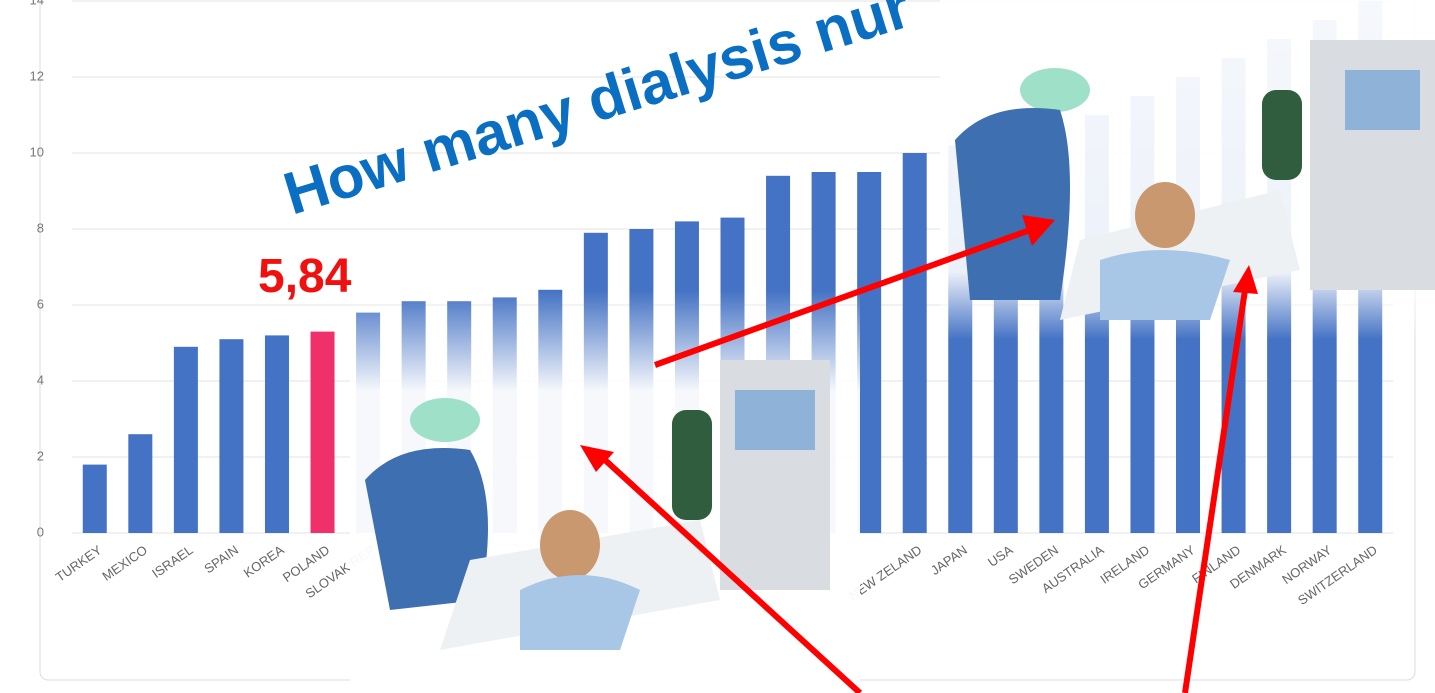 The height and width of the screenshot is (693, 1435). What do you see at coordinates (305, 276) in the screenshot?
I see `annotation: 5,84` at bounding box center [305, 276].